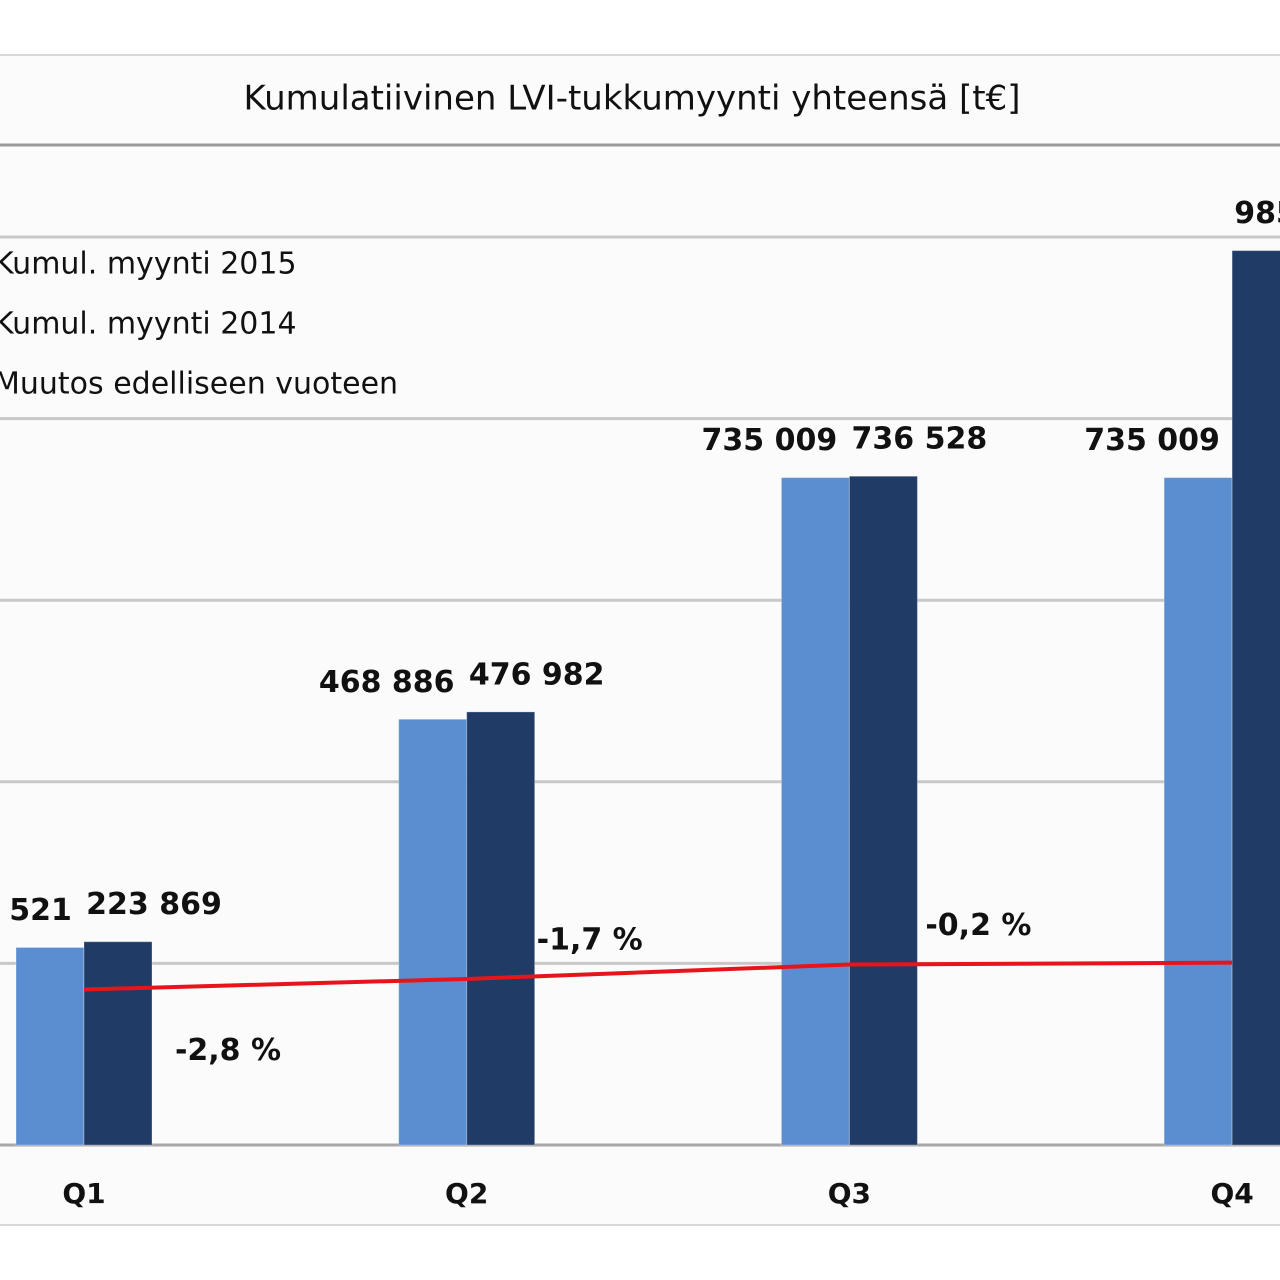 The width and height of the screenshot is (1280, 1280). What do you see at coordinates (387, 682) in the screenshot?
I see `data-label: 468 886` at bounding box center [387, 682].